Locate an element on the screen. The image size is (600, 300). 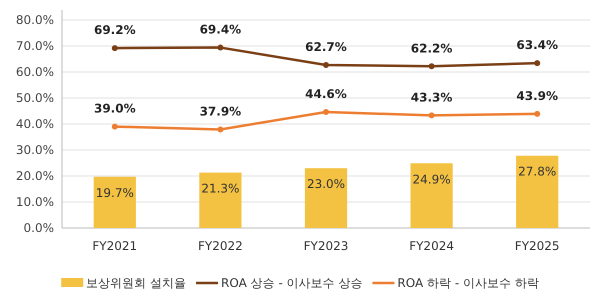
data-label: 43.9% is located at coordinates (537, 95).